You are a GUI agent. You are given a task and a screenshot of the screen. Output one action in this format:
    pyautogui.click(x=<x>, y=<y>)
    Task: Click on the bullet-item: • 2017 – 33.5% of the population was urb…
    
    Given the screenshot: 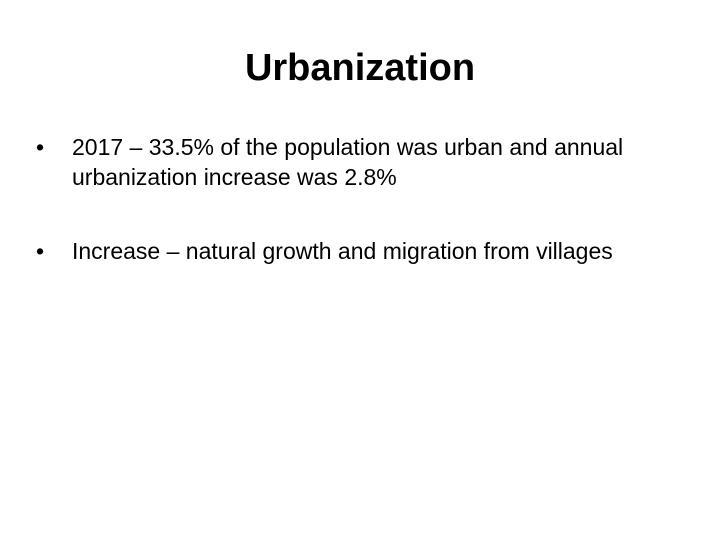 What is the action you would take?
    pyautogui.click(x=346, y=162)
    